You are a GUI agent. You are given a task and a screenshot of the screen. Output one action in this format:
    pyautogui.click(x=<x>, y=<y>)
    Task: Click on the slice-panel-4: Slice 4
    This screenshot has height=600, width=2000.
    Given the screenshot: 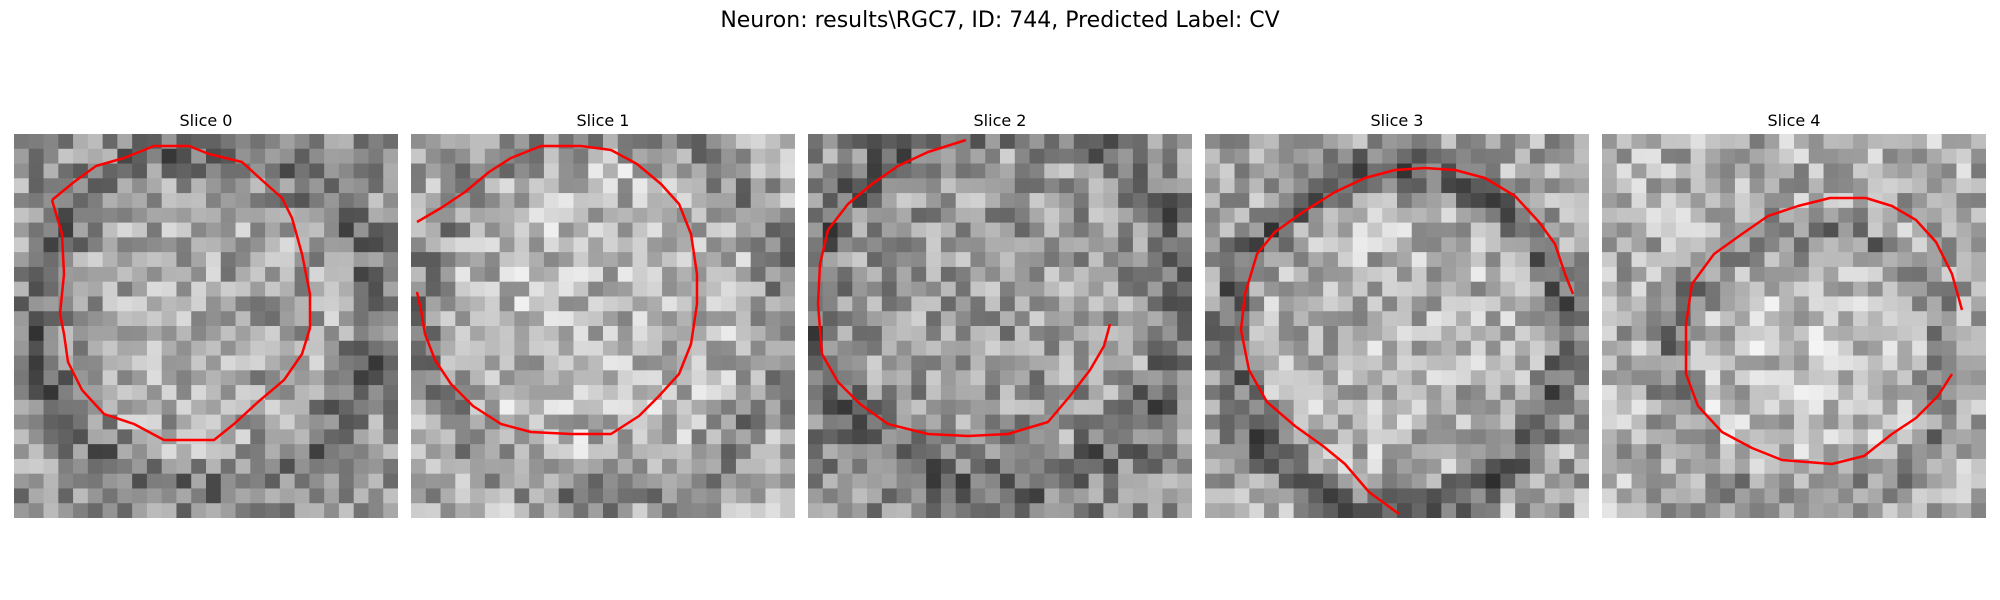 What is the action you would take?
    pyautogui.click(x=1794, y=314)
    